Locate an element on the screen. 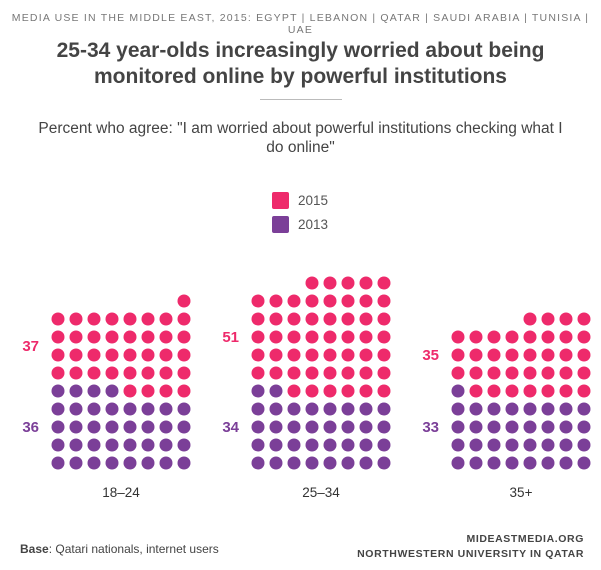 This screenshot has height=570, width=601. legend-swatch-2013 is located at coordinates (280, 224).